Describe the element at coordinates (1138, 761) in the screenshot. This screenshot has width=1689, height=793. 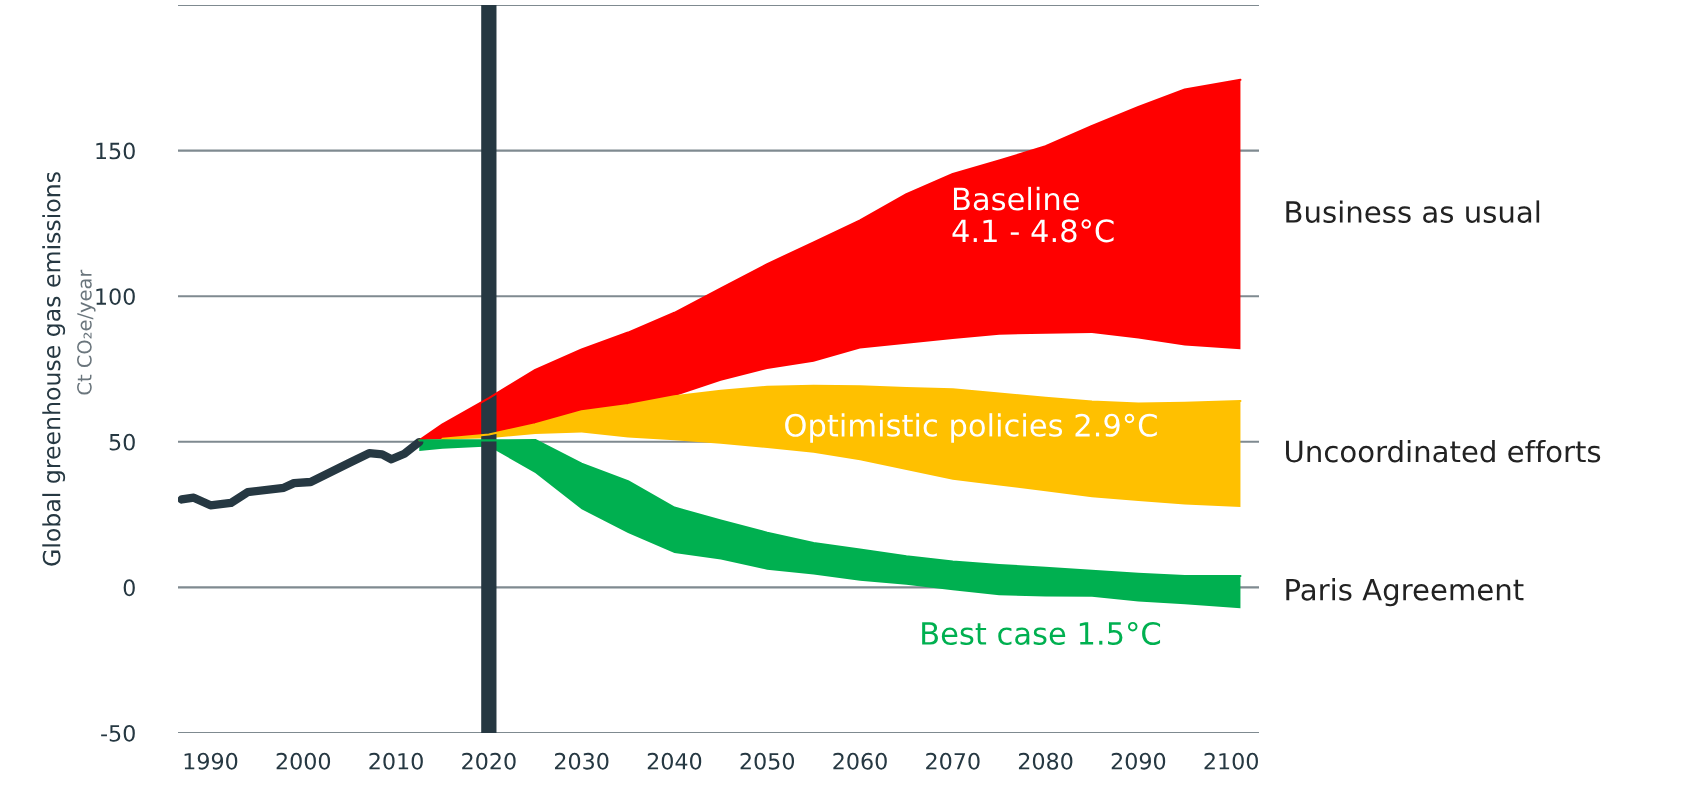
I see `x-tick-label: 2090` at that location.